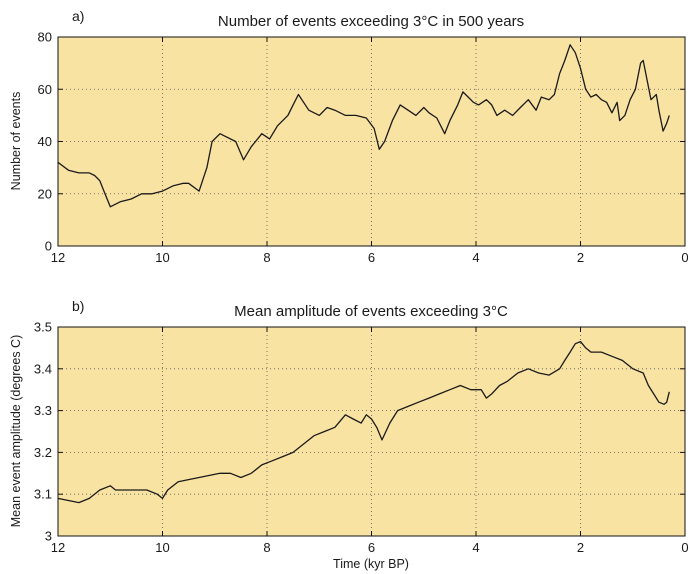 The image size is (690, 574). I want to click on y-tick-label-b: 3.5, so click(43, 327).